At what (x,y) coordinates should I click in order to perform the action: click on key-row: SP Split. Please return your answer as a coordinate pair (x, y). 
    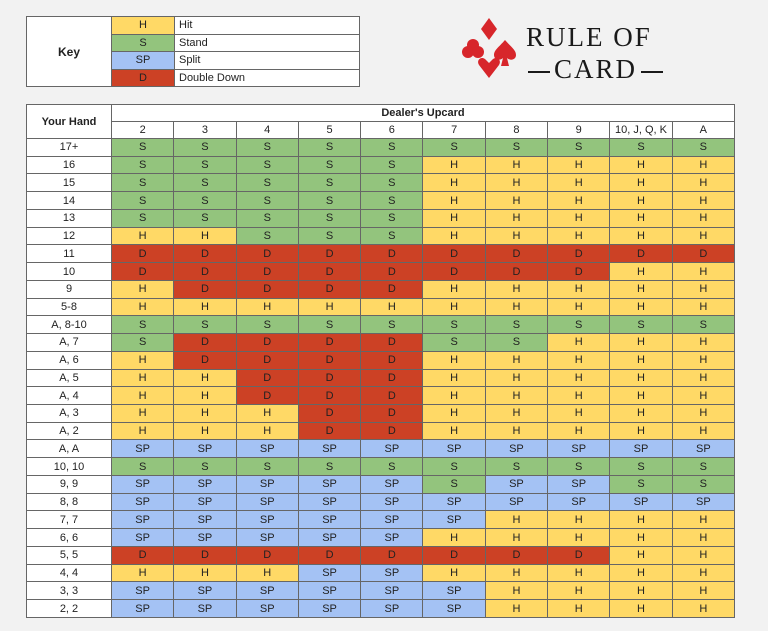
    Looking at the image, I should click on (193, 60).